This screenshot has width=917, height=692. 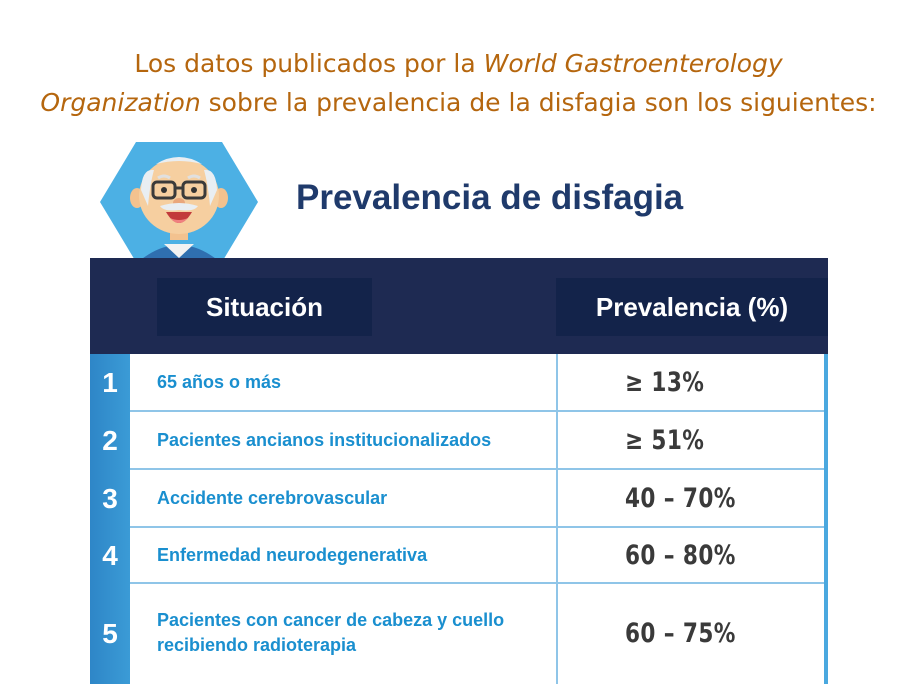 What do you see at coordinates (692, 307) in the screenshot?
I see `header-prevalencia: Prevalencia (%)` at bounding box center [692, 307].